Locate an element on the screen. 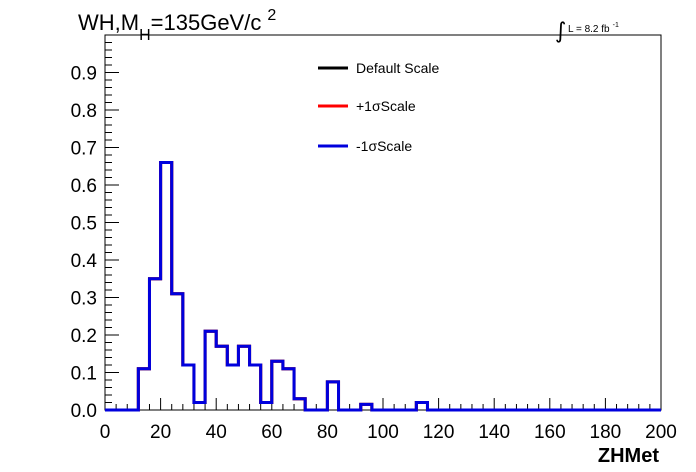 This screenshot has height=472, width=696. x-tick-label: 120 is located at coordinates (439, 432).